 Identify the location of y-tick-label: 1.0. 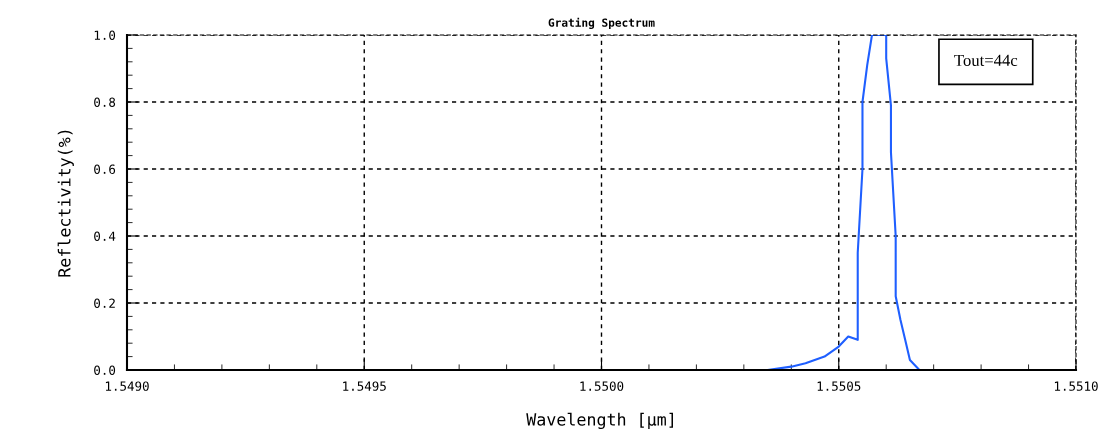
(105, 35).